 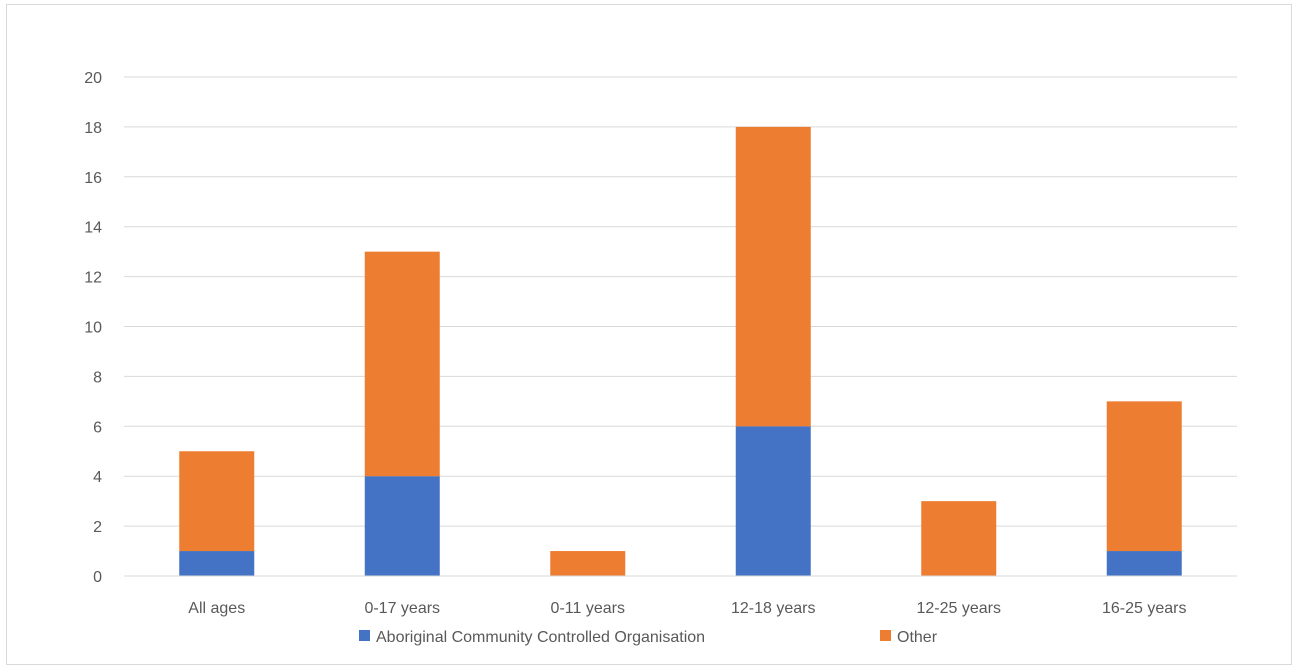 I want to click on x-tick-label: 0-17 years, so click(x=402, y=608).